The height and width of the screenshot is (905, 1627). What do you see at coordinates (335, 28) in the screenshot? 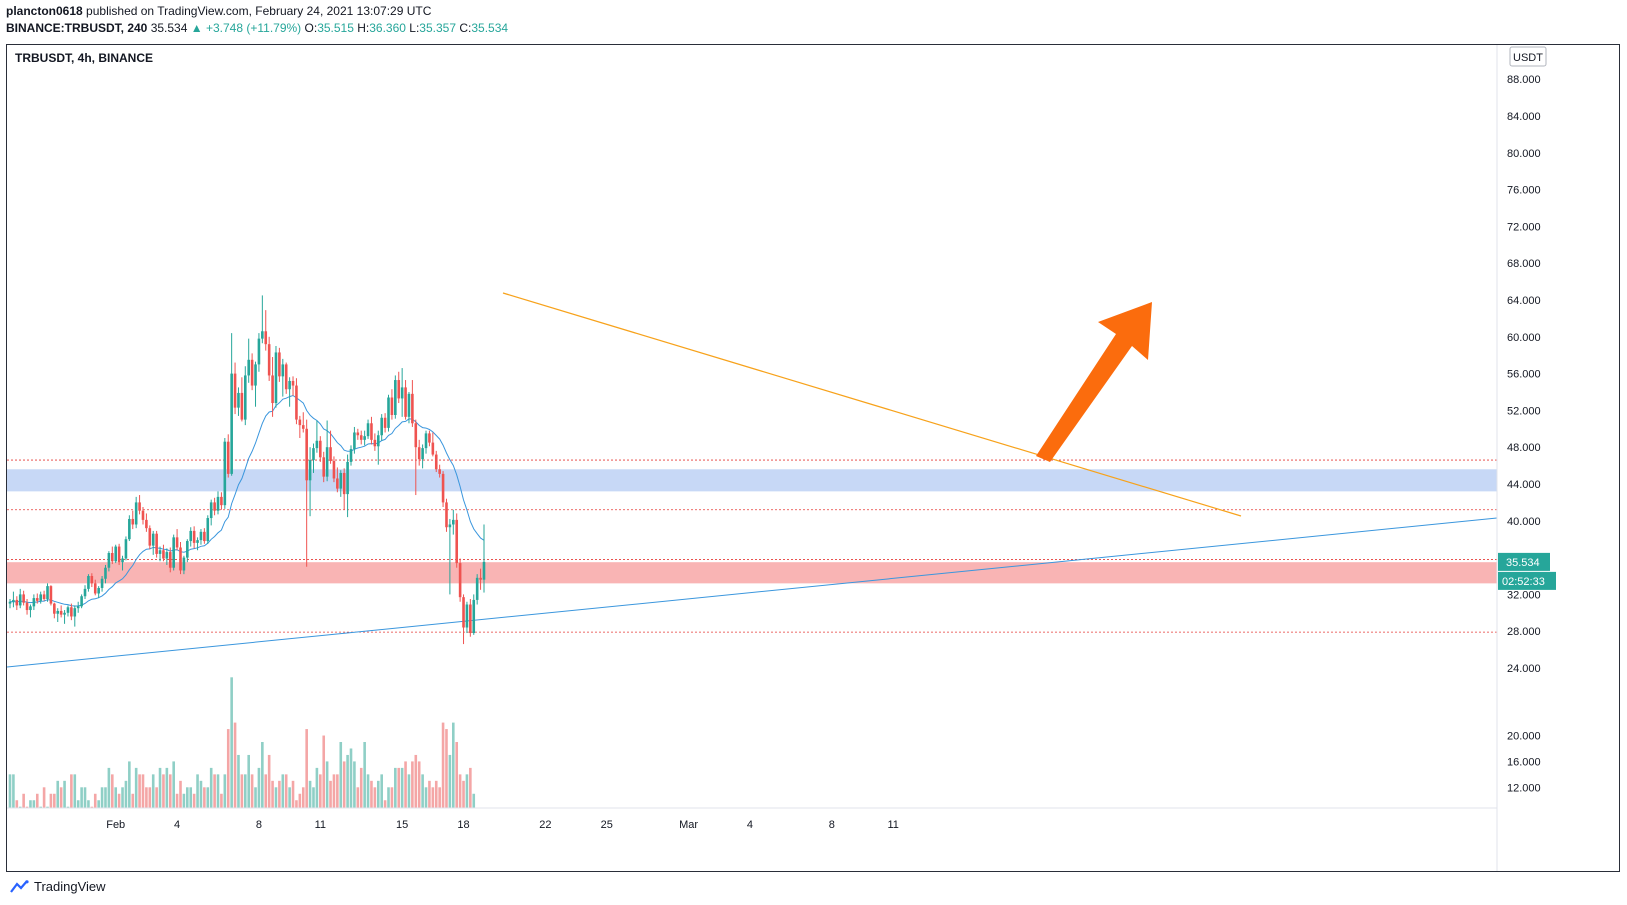
I see `open-value: 35.515` at bounding box center [335, 28].